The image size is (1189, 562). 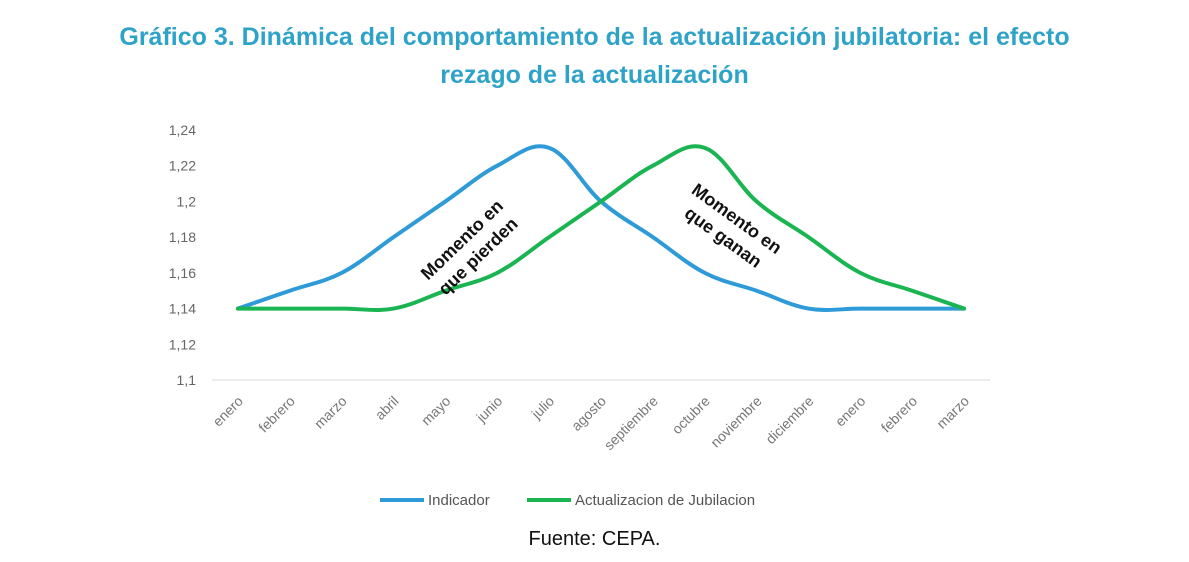 What do you see at coordinates (691, 415) in the screenshot?
I see `x-tick-label: octubre` at bounding box center [691, 415].